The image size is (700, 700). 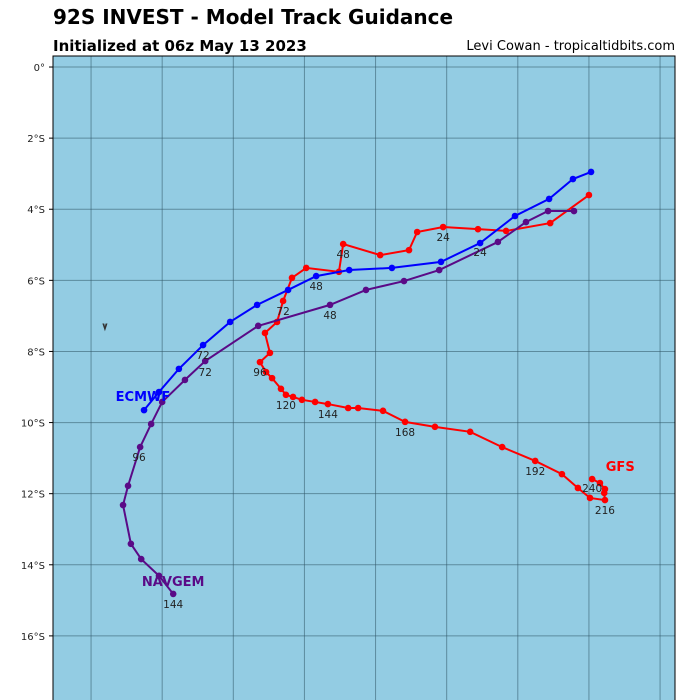 What do you see at coordinates (36, 352) in the screenshot?
I see `y-tick-label: 8°S` at bounding box center [36, 352].